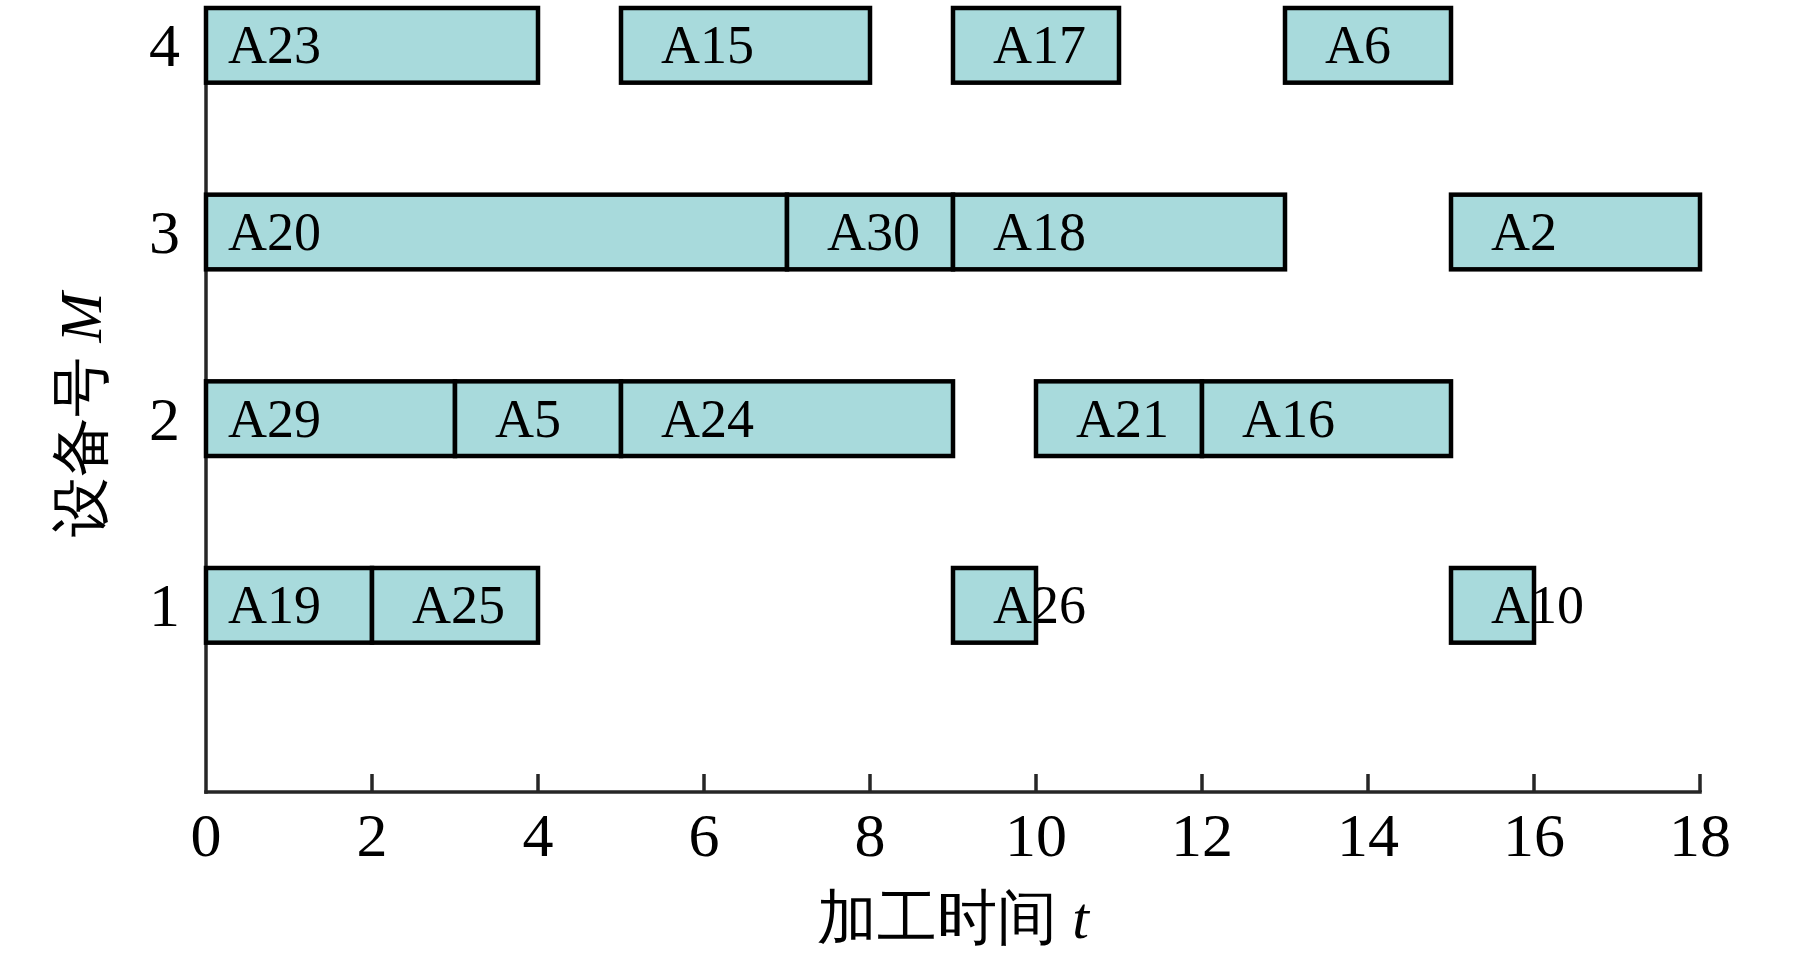 This screenshot has height=959, width=1819. What do you see at coordinates (164, 232) in the screenshot?
I see `tick-label: 3` at bounding box center [164, 232].